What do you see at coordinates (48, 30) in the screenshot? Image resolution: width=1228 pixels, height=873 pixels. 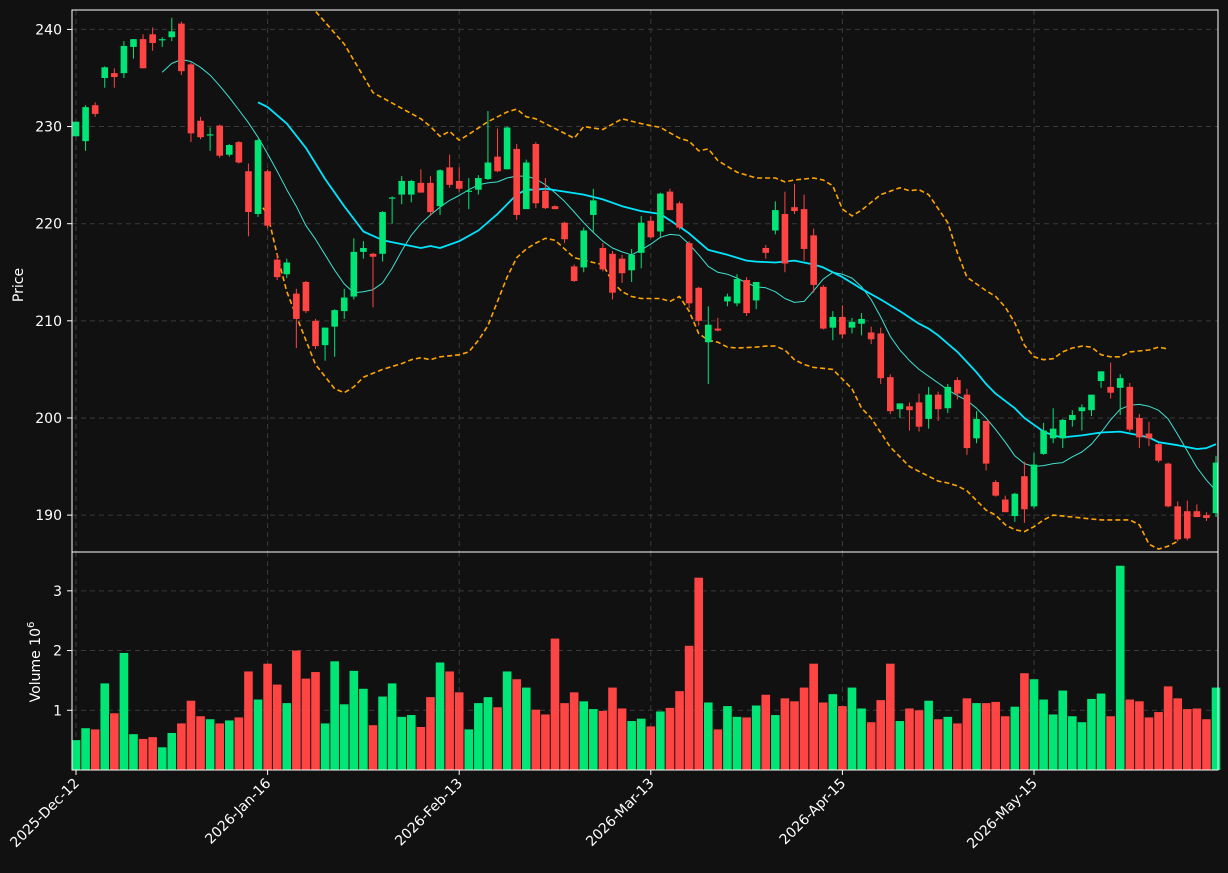 I see `price-tick-label: 240` at bounding box center [48, 30].